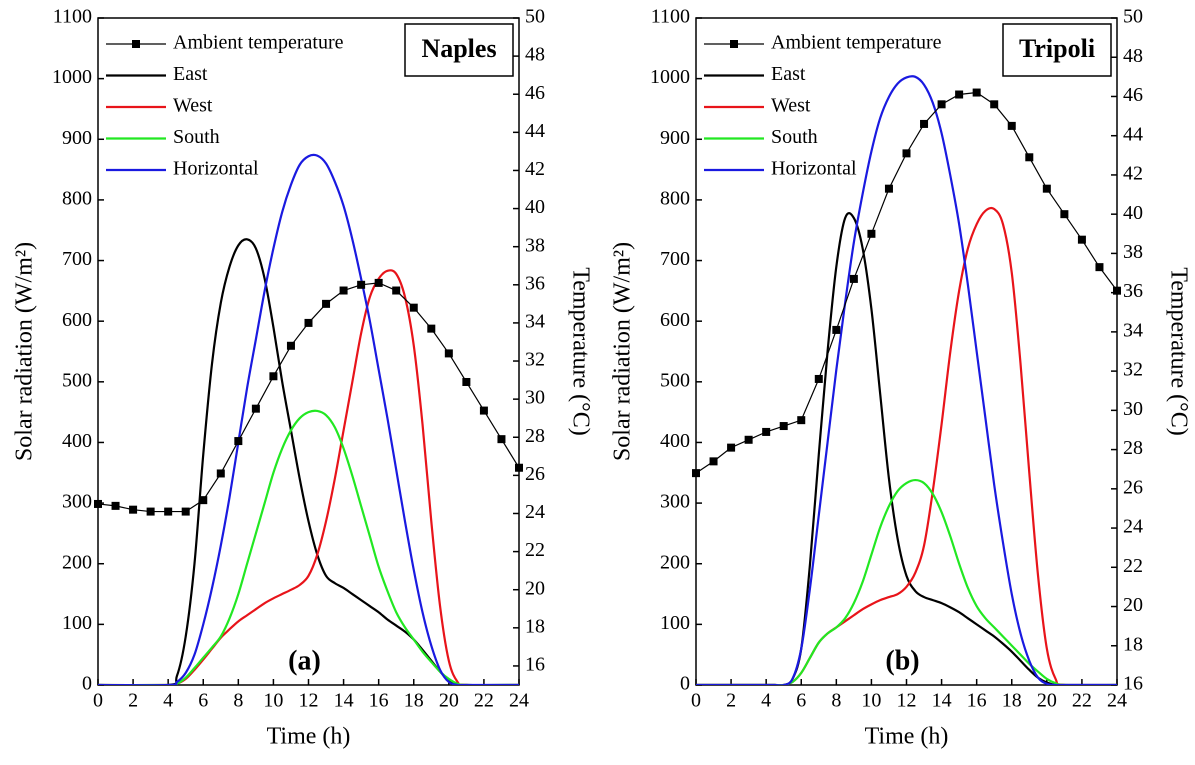 Image resolution: width=1195 pixels, height=765 pixels. What do you see at coordinates (1133, 330) in the screenshot?
I see `y2-tick-label: 34` at bounding box center [1133, 330].